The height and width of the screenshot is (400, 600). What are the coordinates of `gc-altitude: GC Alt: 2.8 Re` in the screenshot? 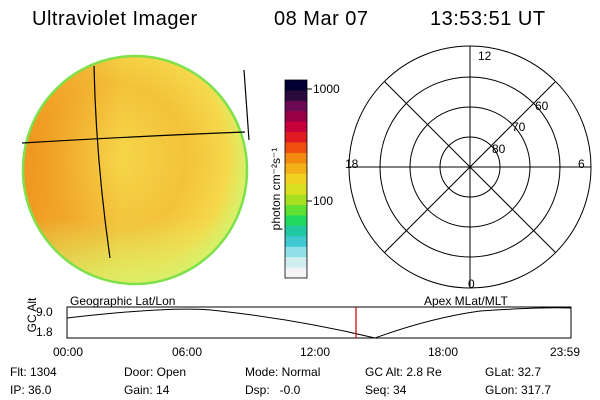 It's located at (403, 372).